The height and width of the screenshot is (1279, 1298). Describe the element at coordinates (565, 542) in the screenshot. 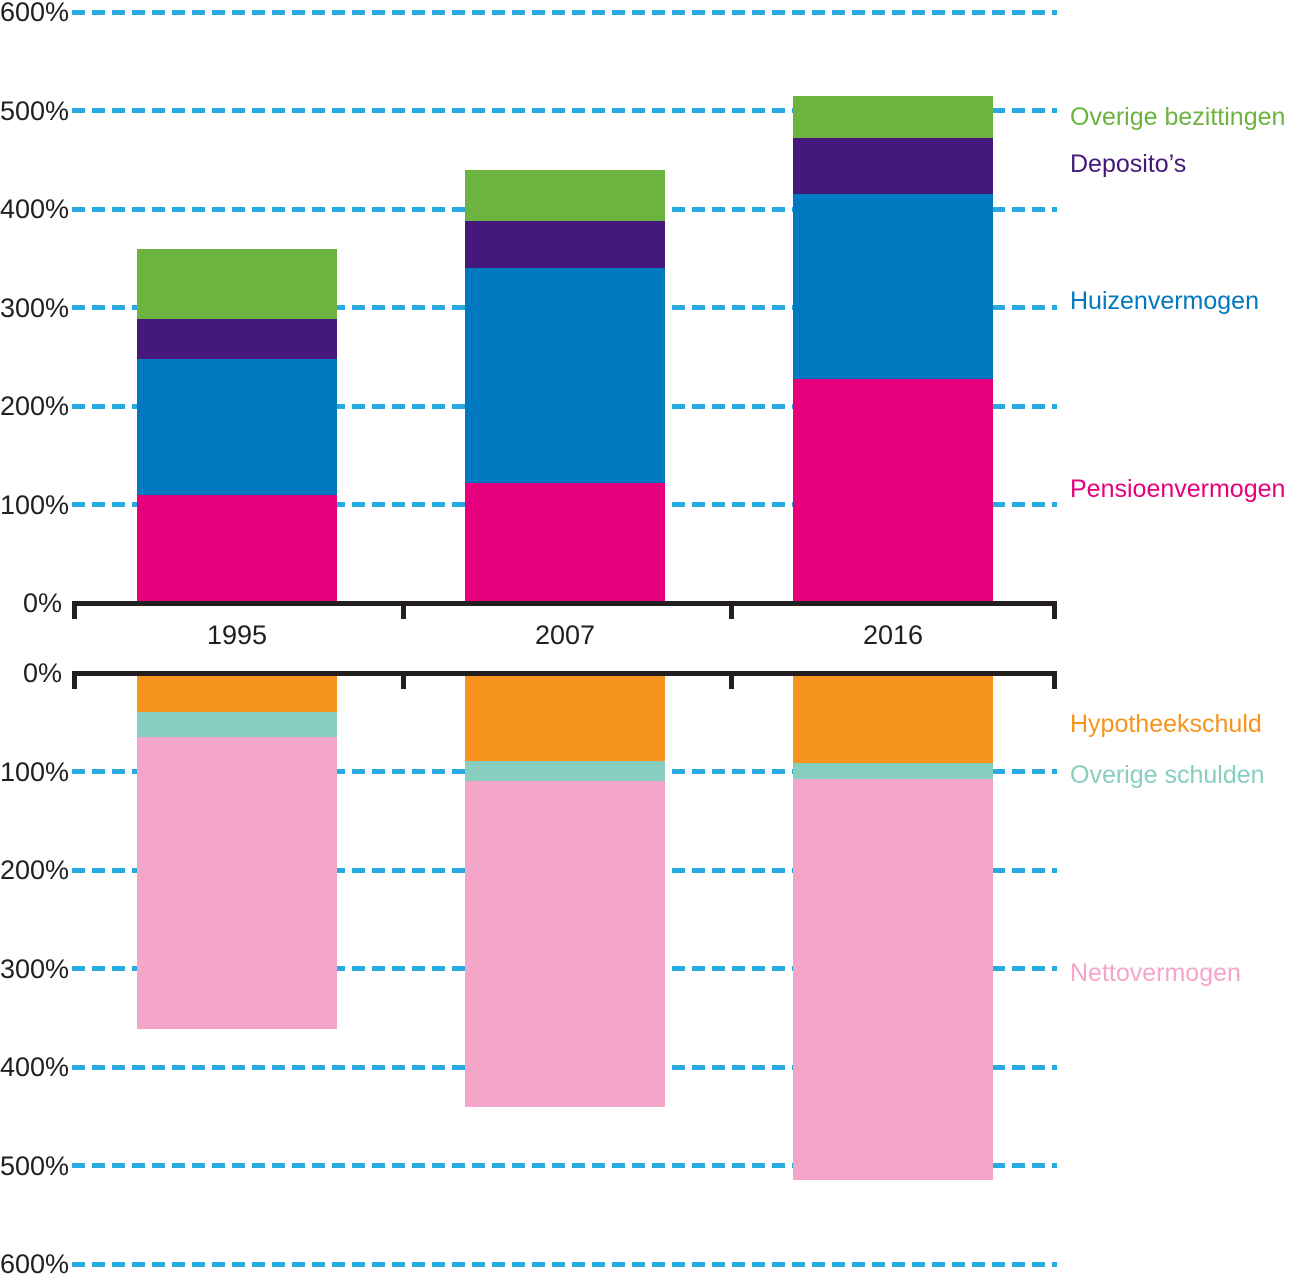

I see `bar-segment-pensioenvermogen-2007` at that location.